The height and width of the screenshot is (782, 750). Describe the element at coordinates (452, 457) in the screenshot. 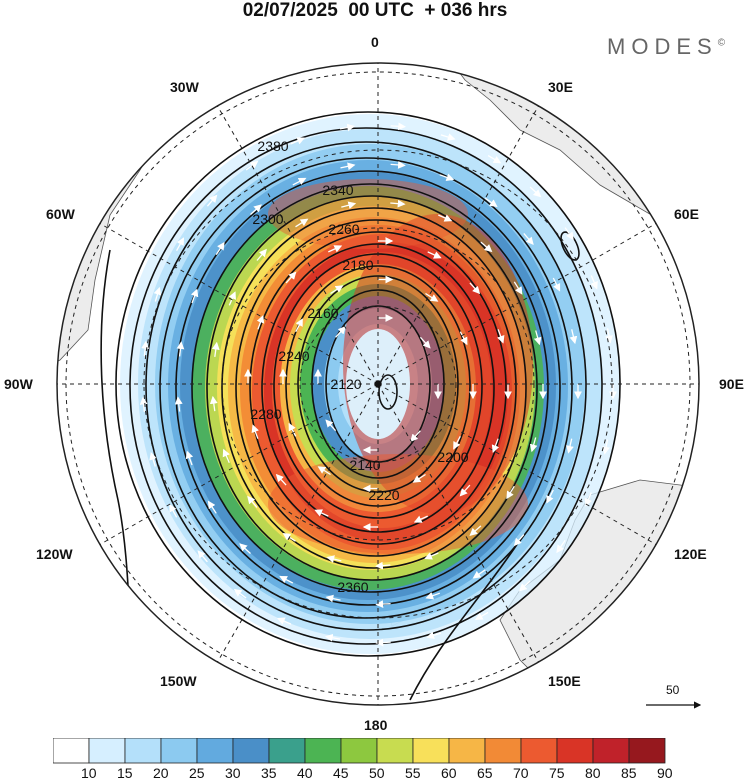

I see `contour-label-8: 2200` at that location.